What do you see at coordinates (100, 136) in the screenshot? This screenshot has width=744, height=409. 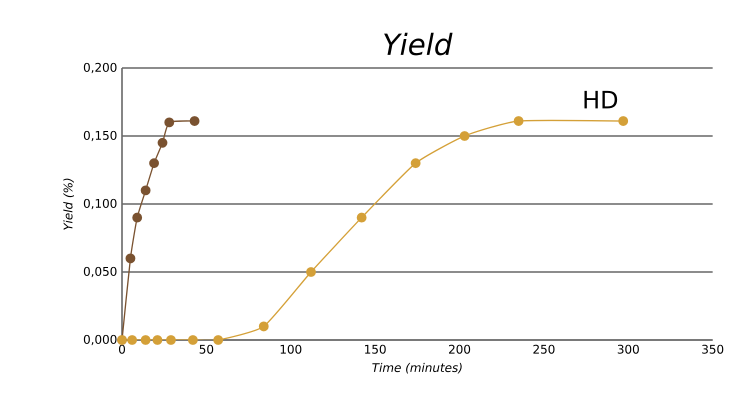 I see `y-tick-label: 0,150` at bounding box center [100, 136].